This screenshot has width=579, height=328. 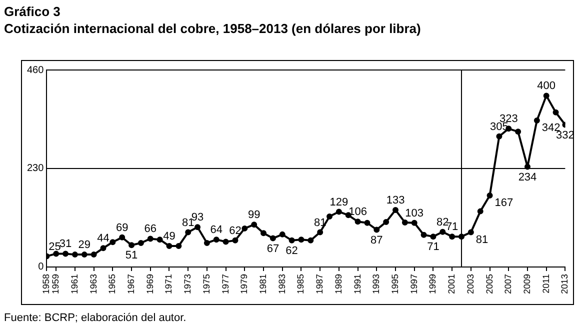 What do you see at coordinates (395, 284) in the screenshot?
I see `x-tick-label: 1995` at bounding box center [395, 284].